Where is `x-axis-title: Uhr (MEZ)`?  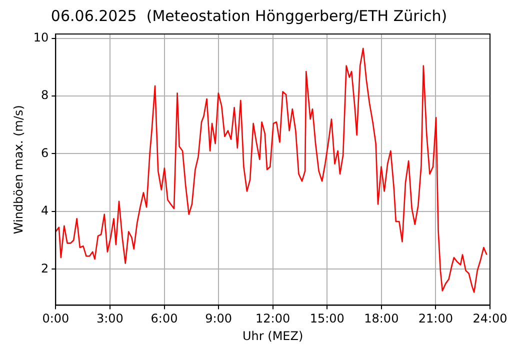 x-axis-title: Uhr (MEZ) is located at coordinates (273, 335).